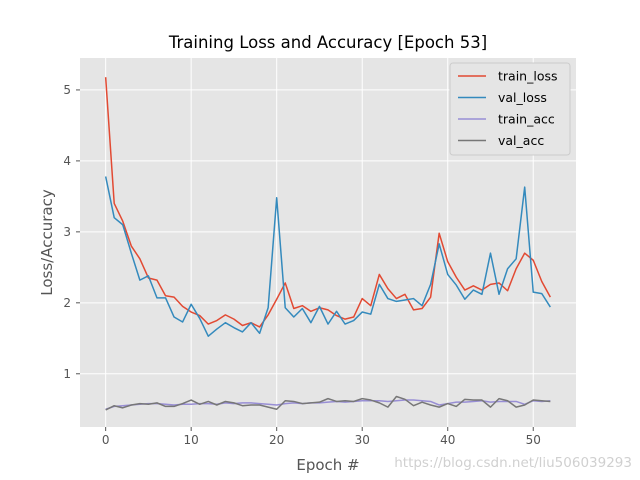  I want to click on series-line-val-acc, so click(328, 403).